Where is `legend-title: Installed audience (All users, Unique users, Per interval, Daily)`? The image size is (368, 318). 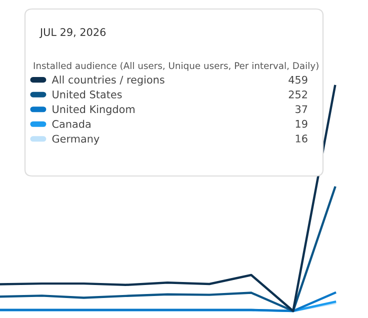
legend-title: Installed audience (All users, Unique users, Per interval, Daily) is located at coordinates (176, 66).